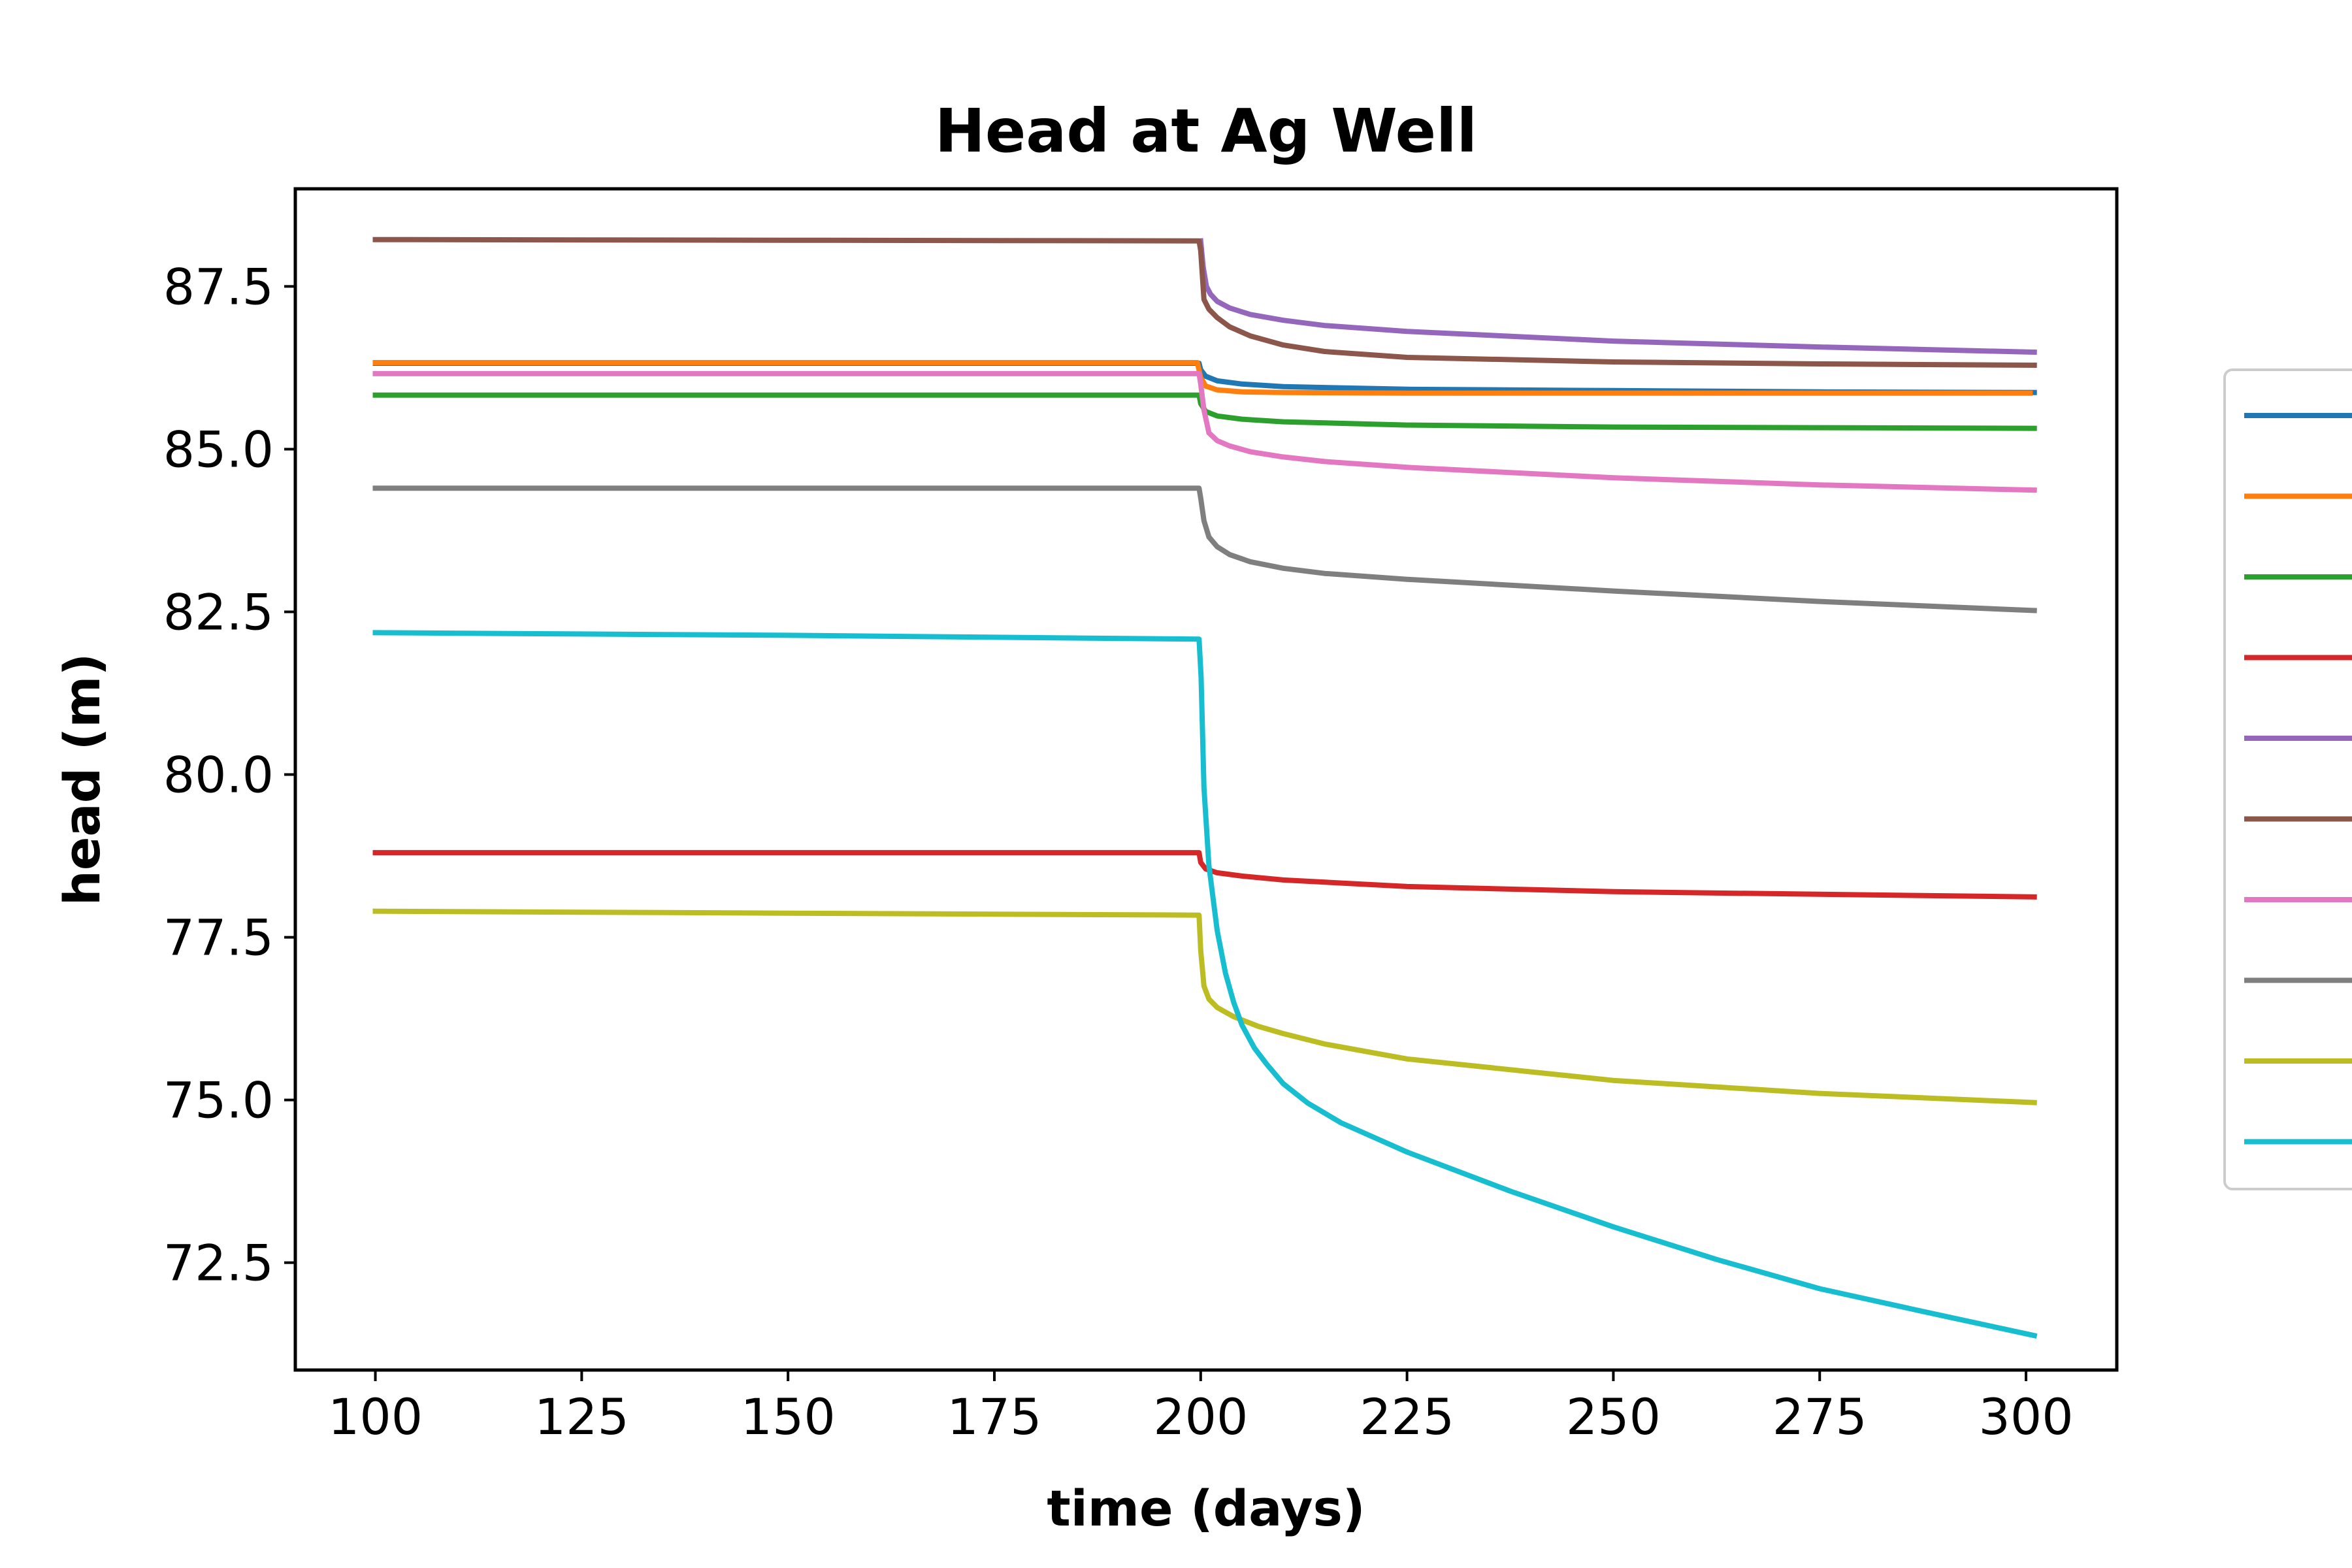  What do you see at coordinates (1819, 1417) in the screenshot?
I see `x-tick-label: 275` at bounding box center [1819, 1417].